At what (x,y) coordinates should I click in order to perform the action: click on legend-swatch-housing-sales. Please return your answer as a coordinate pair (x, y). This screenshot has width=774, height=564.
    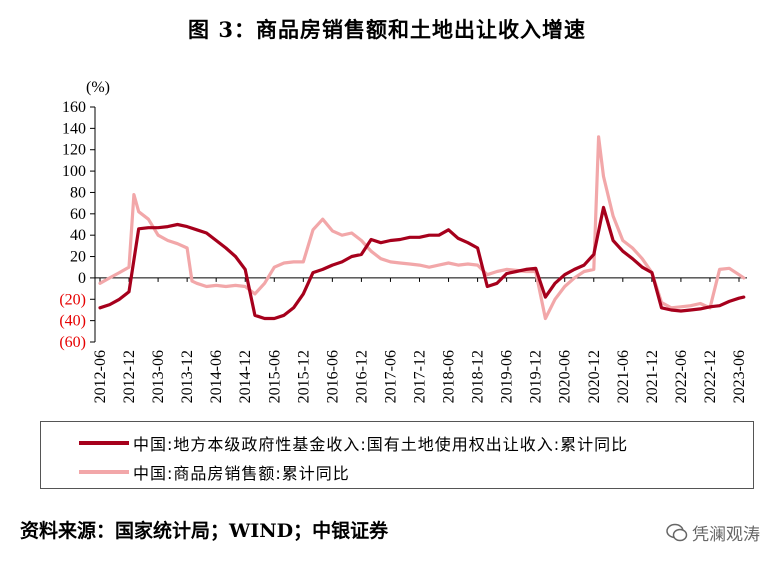
    Looking at the image, I should click on (104, 472).